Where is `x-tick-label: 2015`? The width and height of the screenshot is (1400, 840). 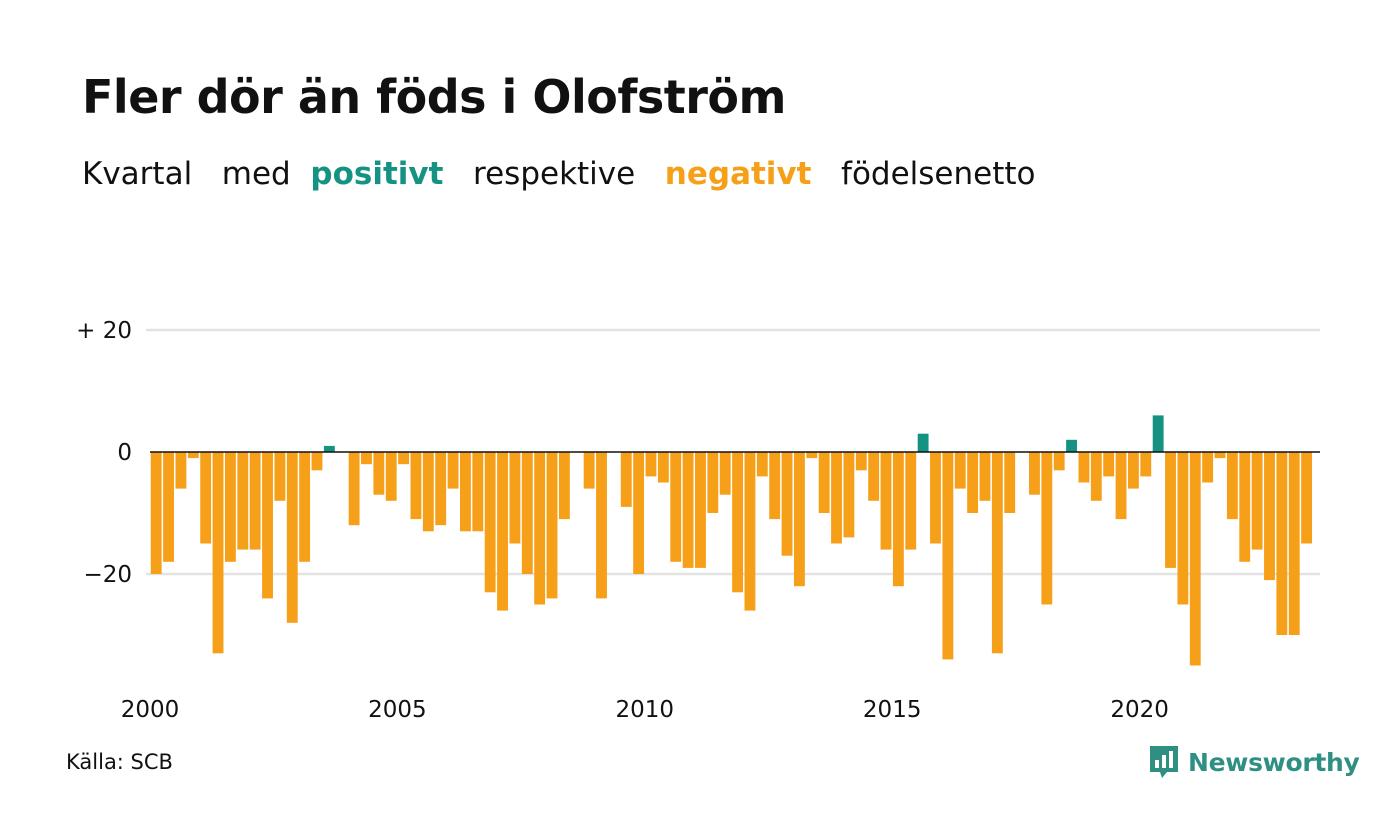
x-tick-label: 2015 is located at coordinates (892, 710).